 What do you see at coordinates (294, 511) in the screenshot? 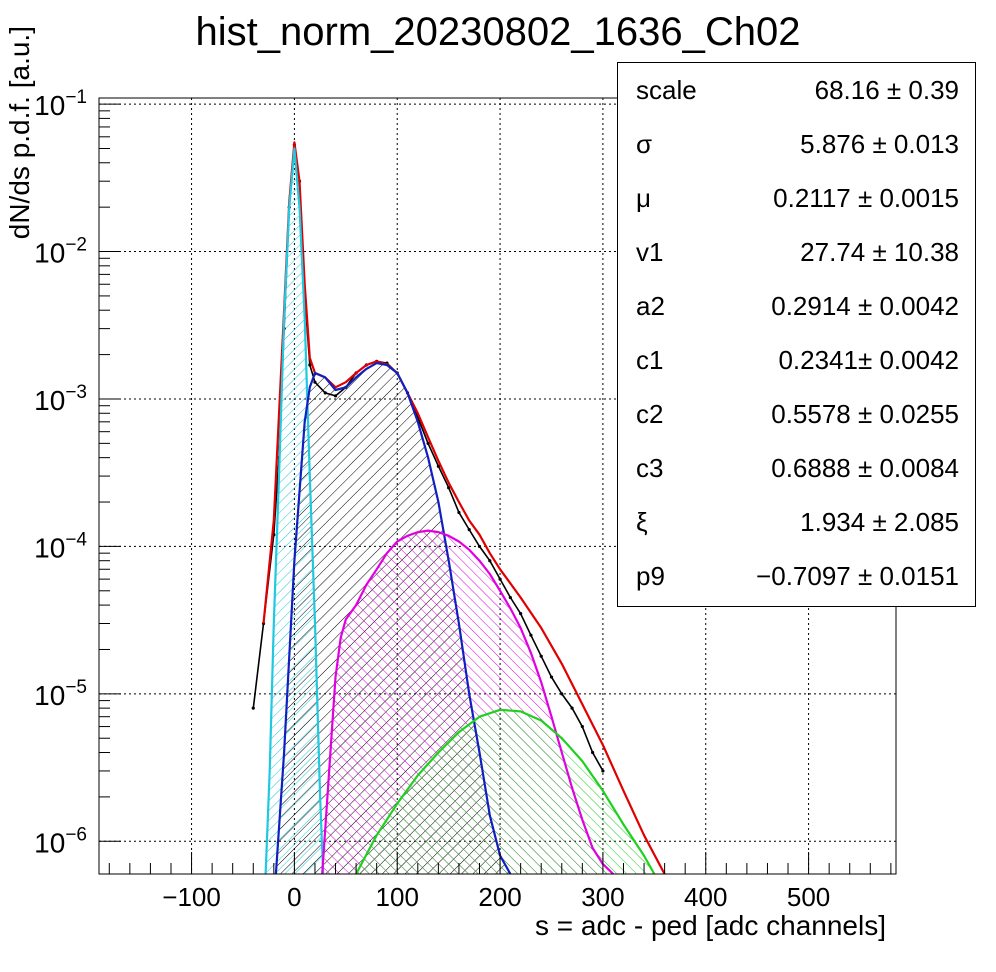
I see `pedestal-curve` at bounding box center [294, 511].